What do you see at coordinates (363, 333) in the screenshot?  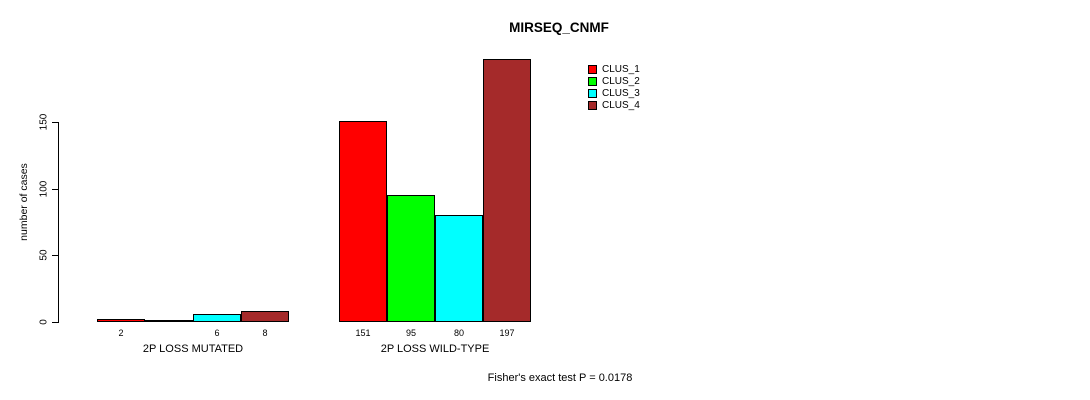 I see `bar-value-label: 151` at bounding box center [363, 333].